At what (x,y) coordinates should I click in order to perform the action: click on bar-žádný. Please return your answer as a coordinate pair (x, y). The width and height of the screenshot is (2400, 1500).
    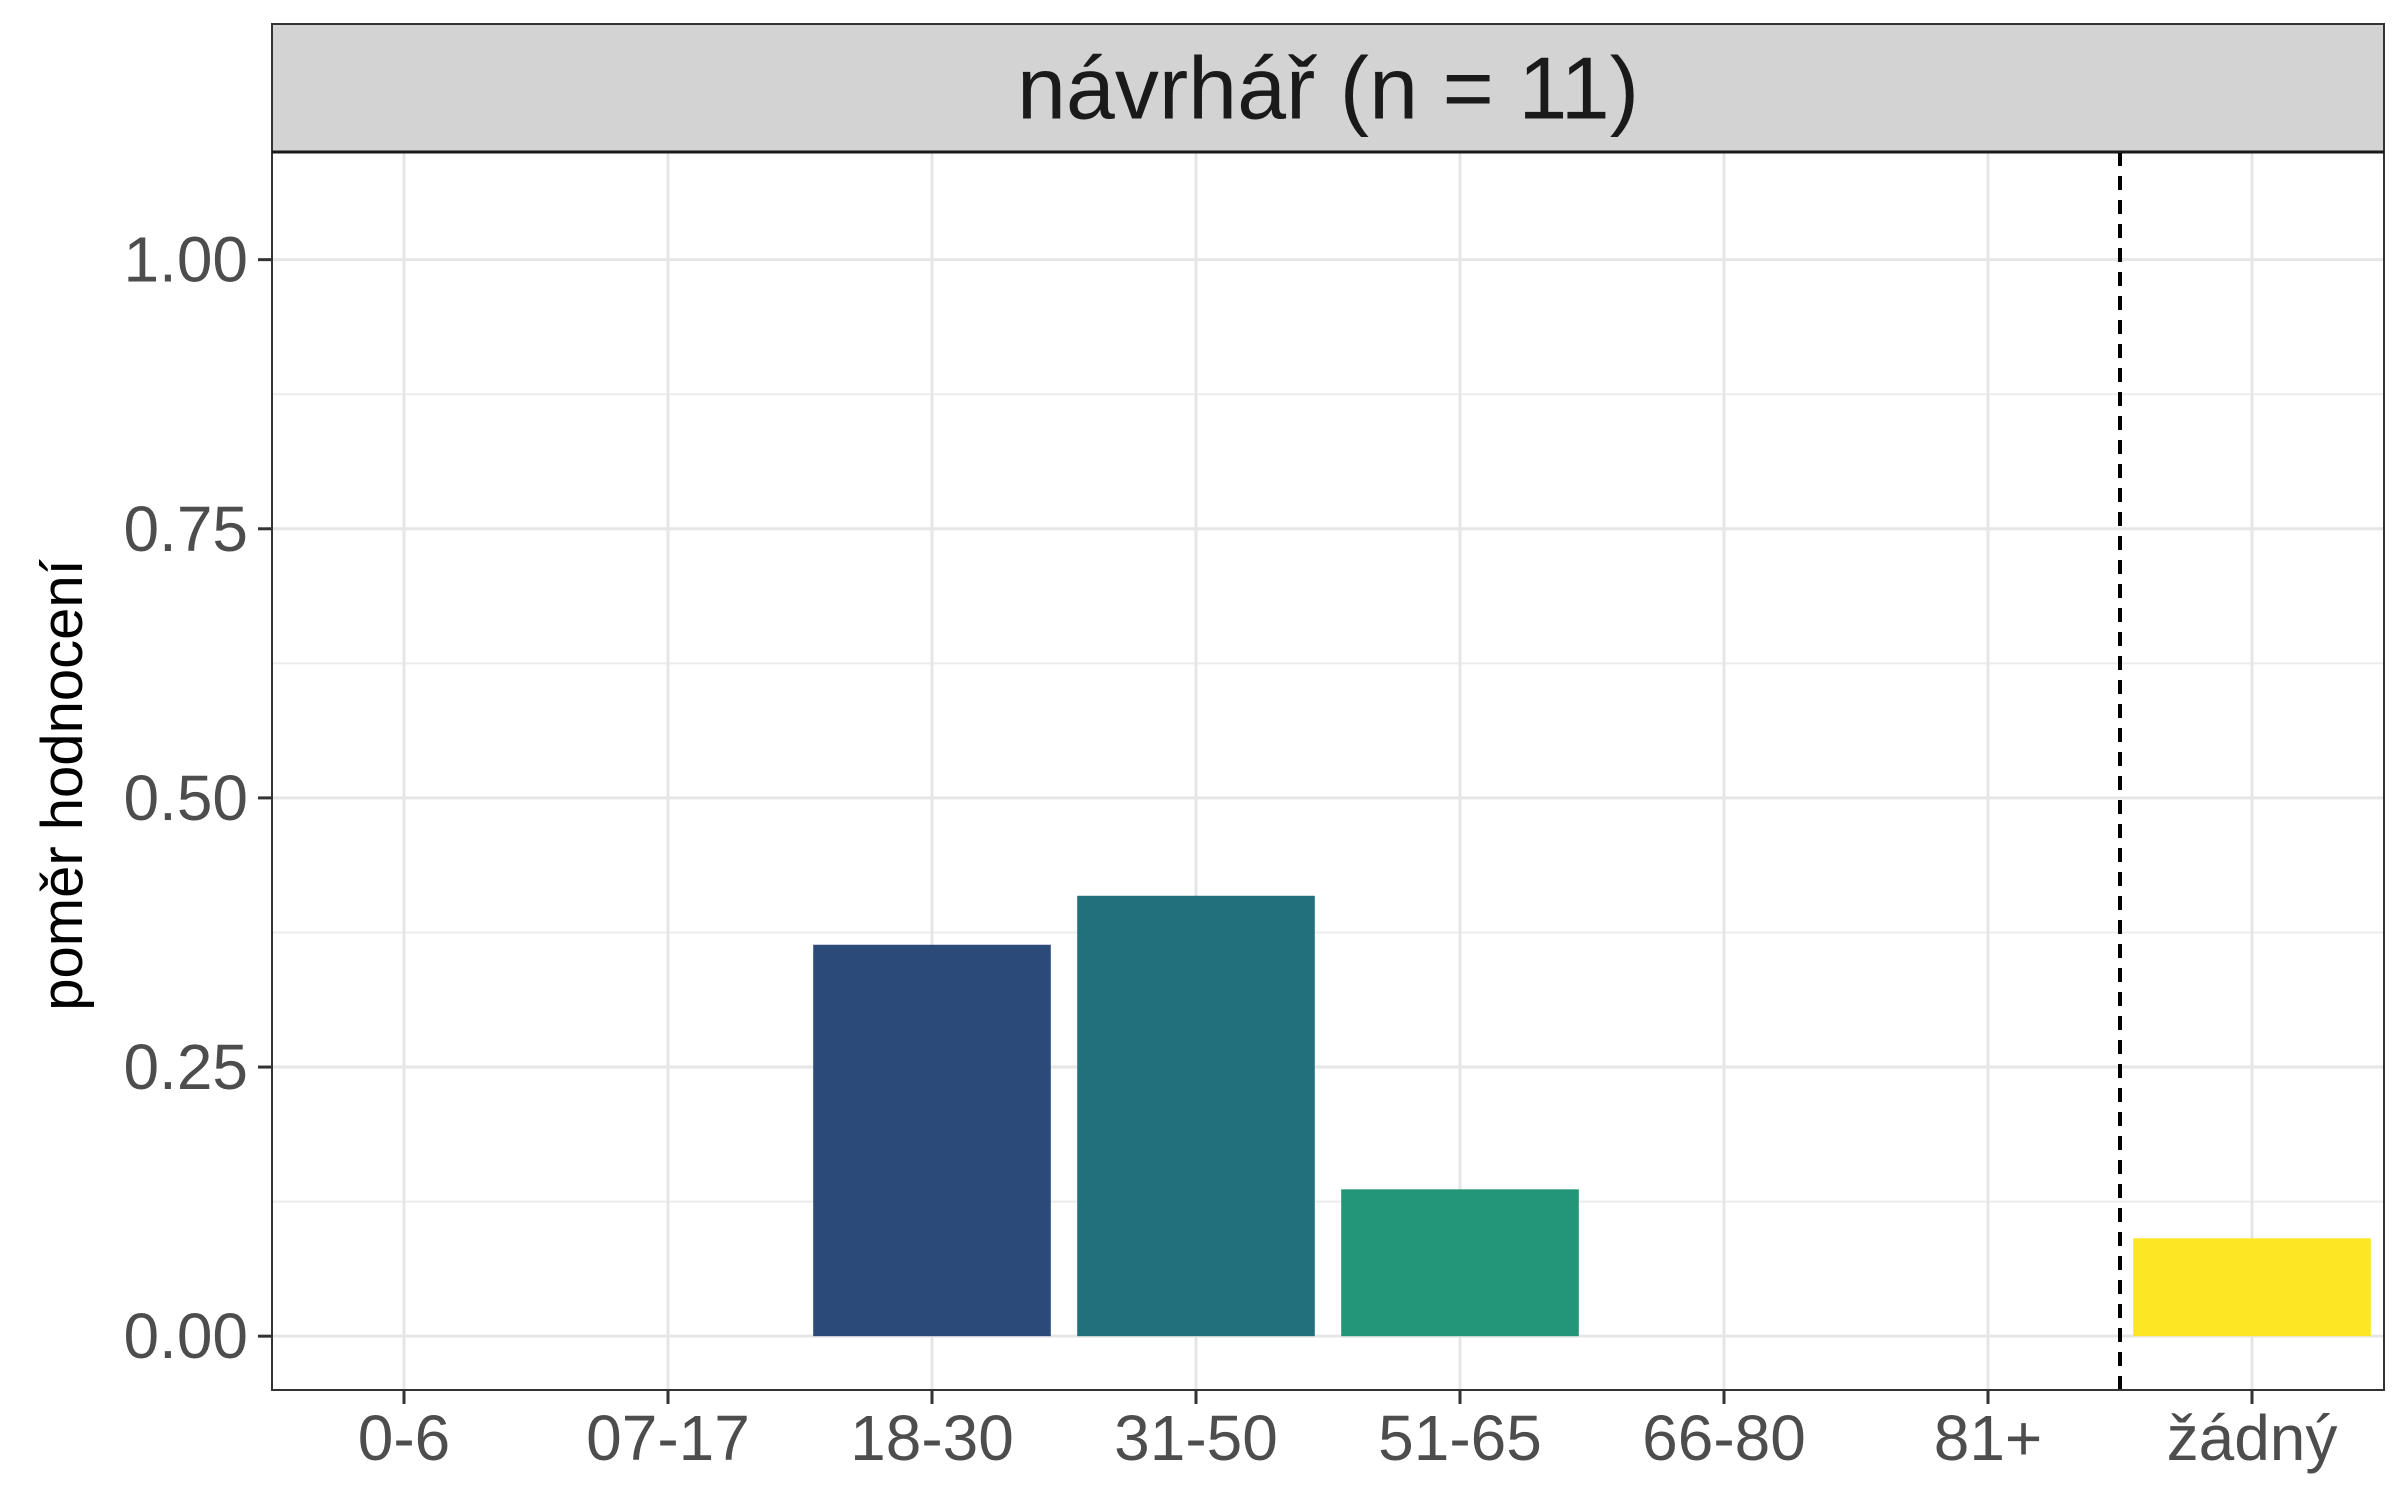
    Looking at the image, I should click on (2252, 1287).